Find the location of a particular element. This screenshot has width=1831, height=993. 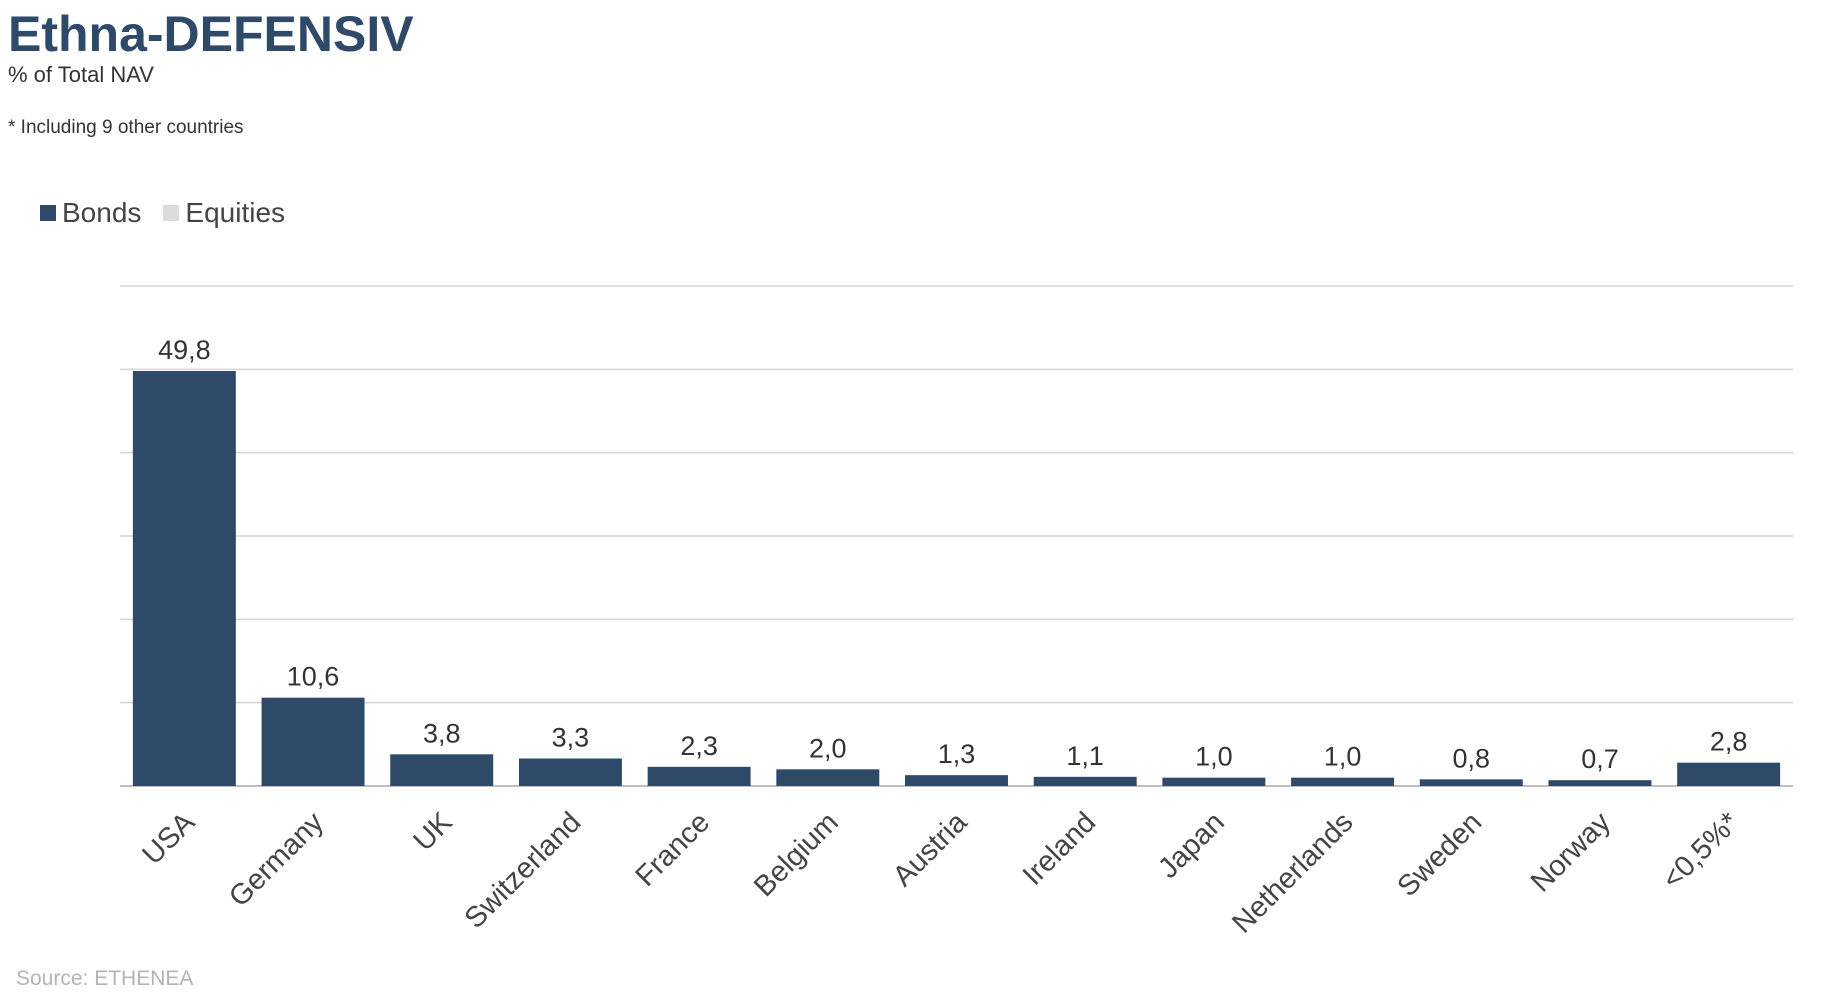

chart-title: Ethna-DEFENSIV is located at coordinates (211, 34).